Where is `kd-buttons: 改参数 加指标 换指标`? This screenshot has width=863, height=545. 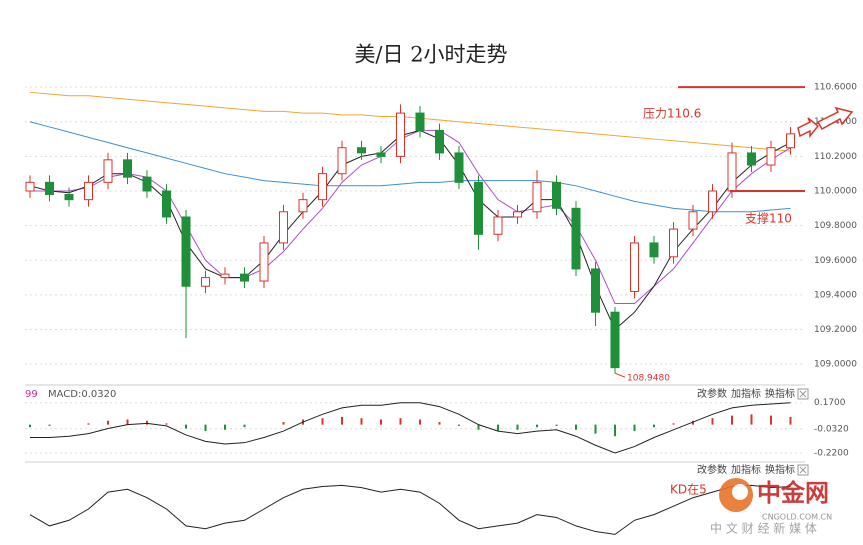 kd-buttons: 改参数 加指标 换指标 is located at coordinates (753, 469).